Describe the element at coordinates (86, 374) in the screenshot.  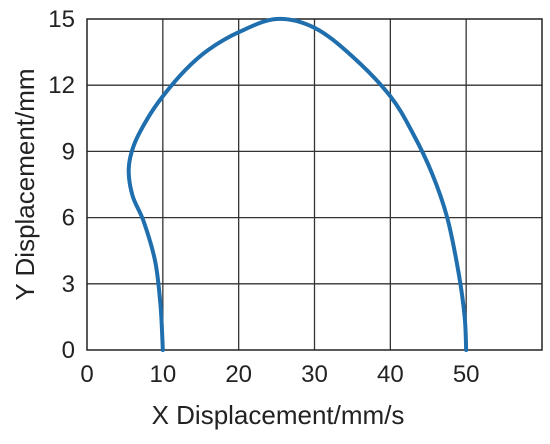
I see `x-tick-label: 0` at that location.